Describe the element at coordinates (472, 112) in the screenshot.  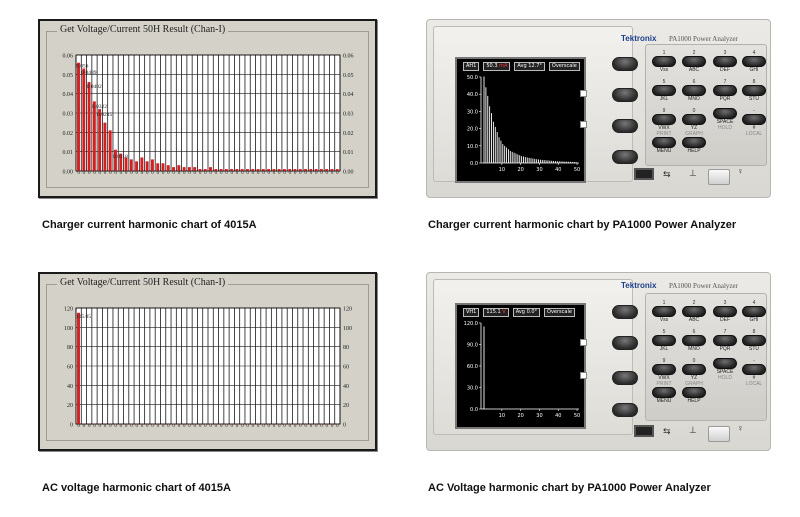
I see `y-tick-label: 30.0` at that location.